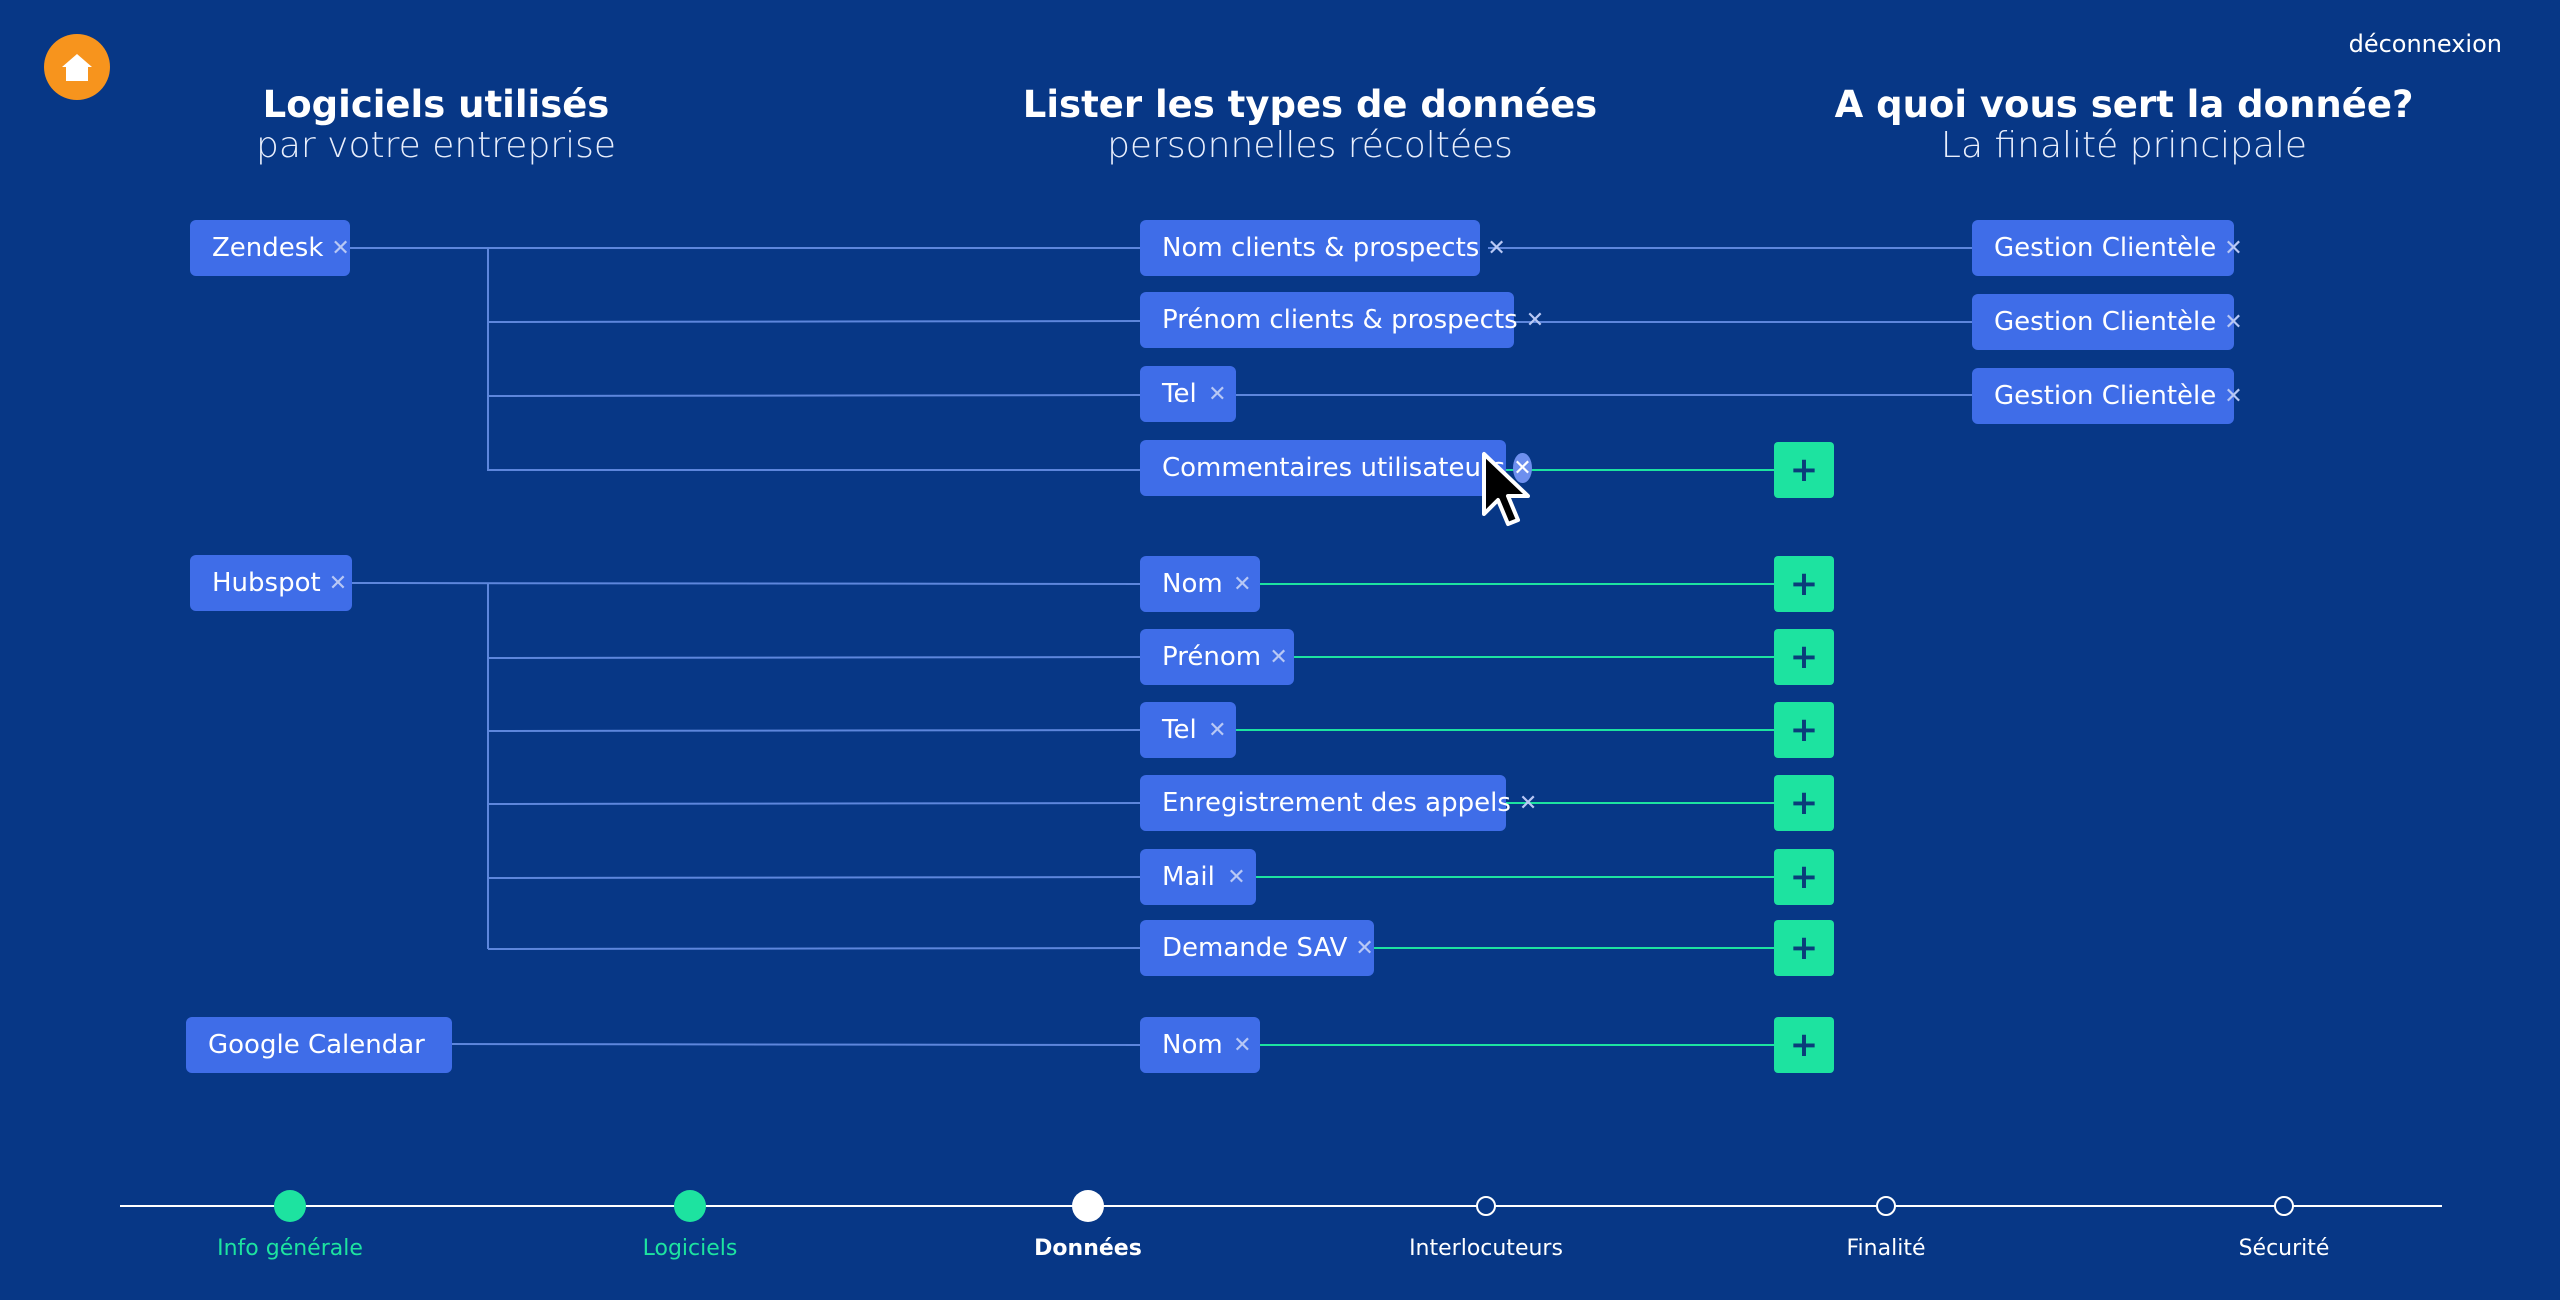  I want to click on data-type-label: Mail, so click(1188, 877).